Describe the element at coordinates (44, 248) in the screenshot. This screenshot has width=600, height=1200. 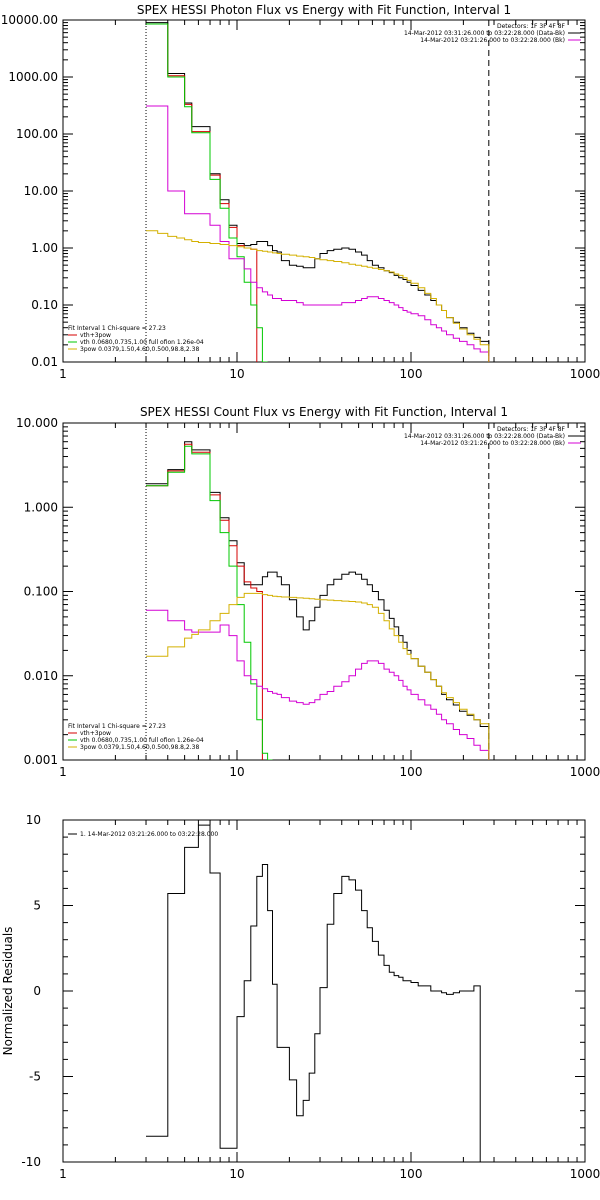
I see `y-tick-label: 1.00` at that location.